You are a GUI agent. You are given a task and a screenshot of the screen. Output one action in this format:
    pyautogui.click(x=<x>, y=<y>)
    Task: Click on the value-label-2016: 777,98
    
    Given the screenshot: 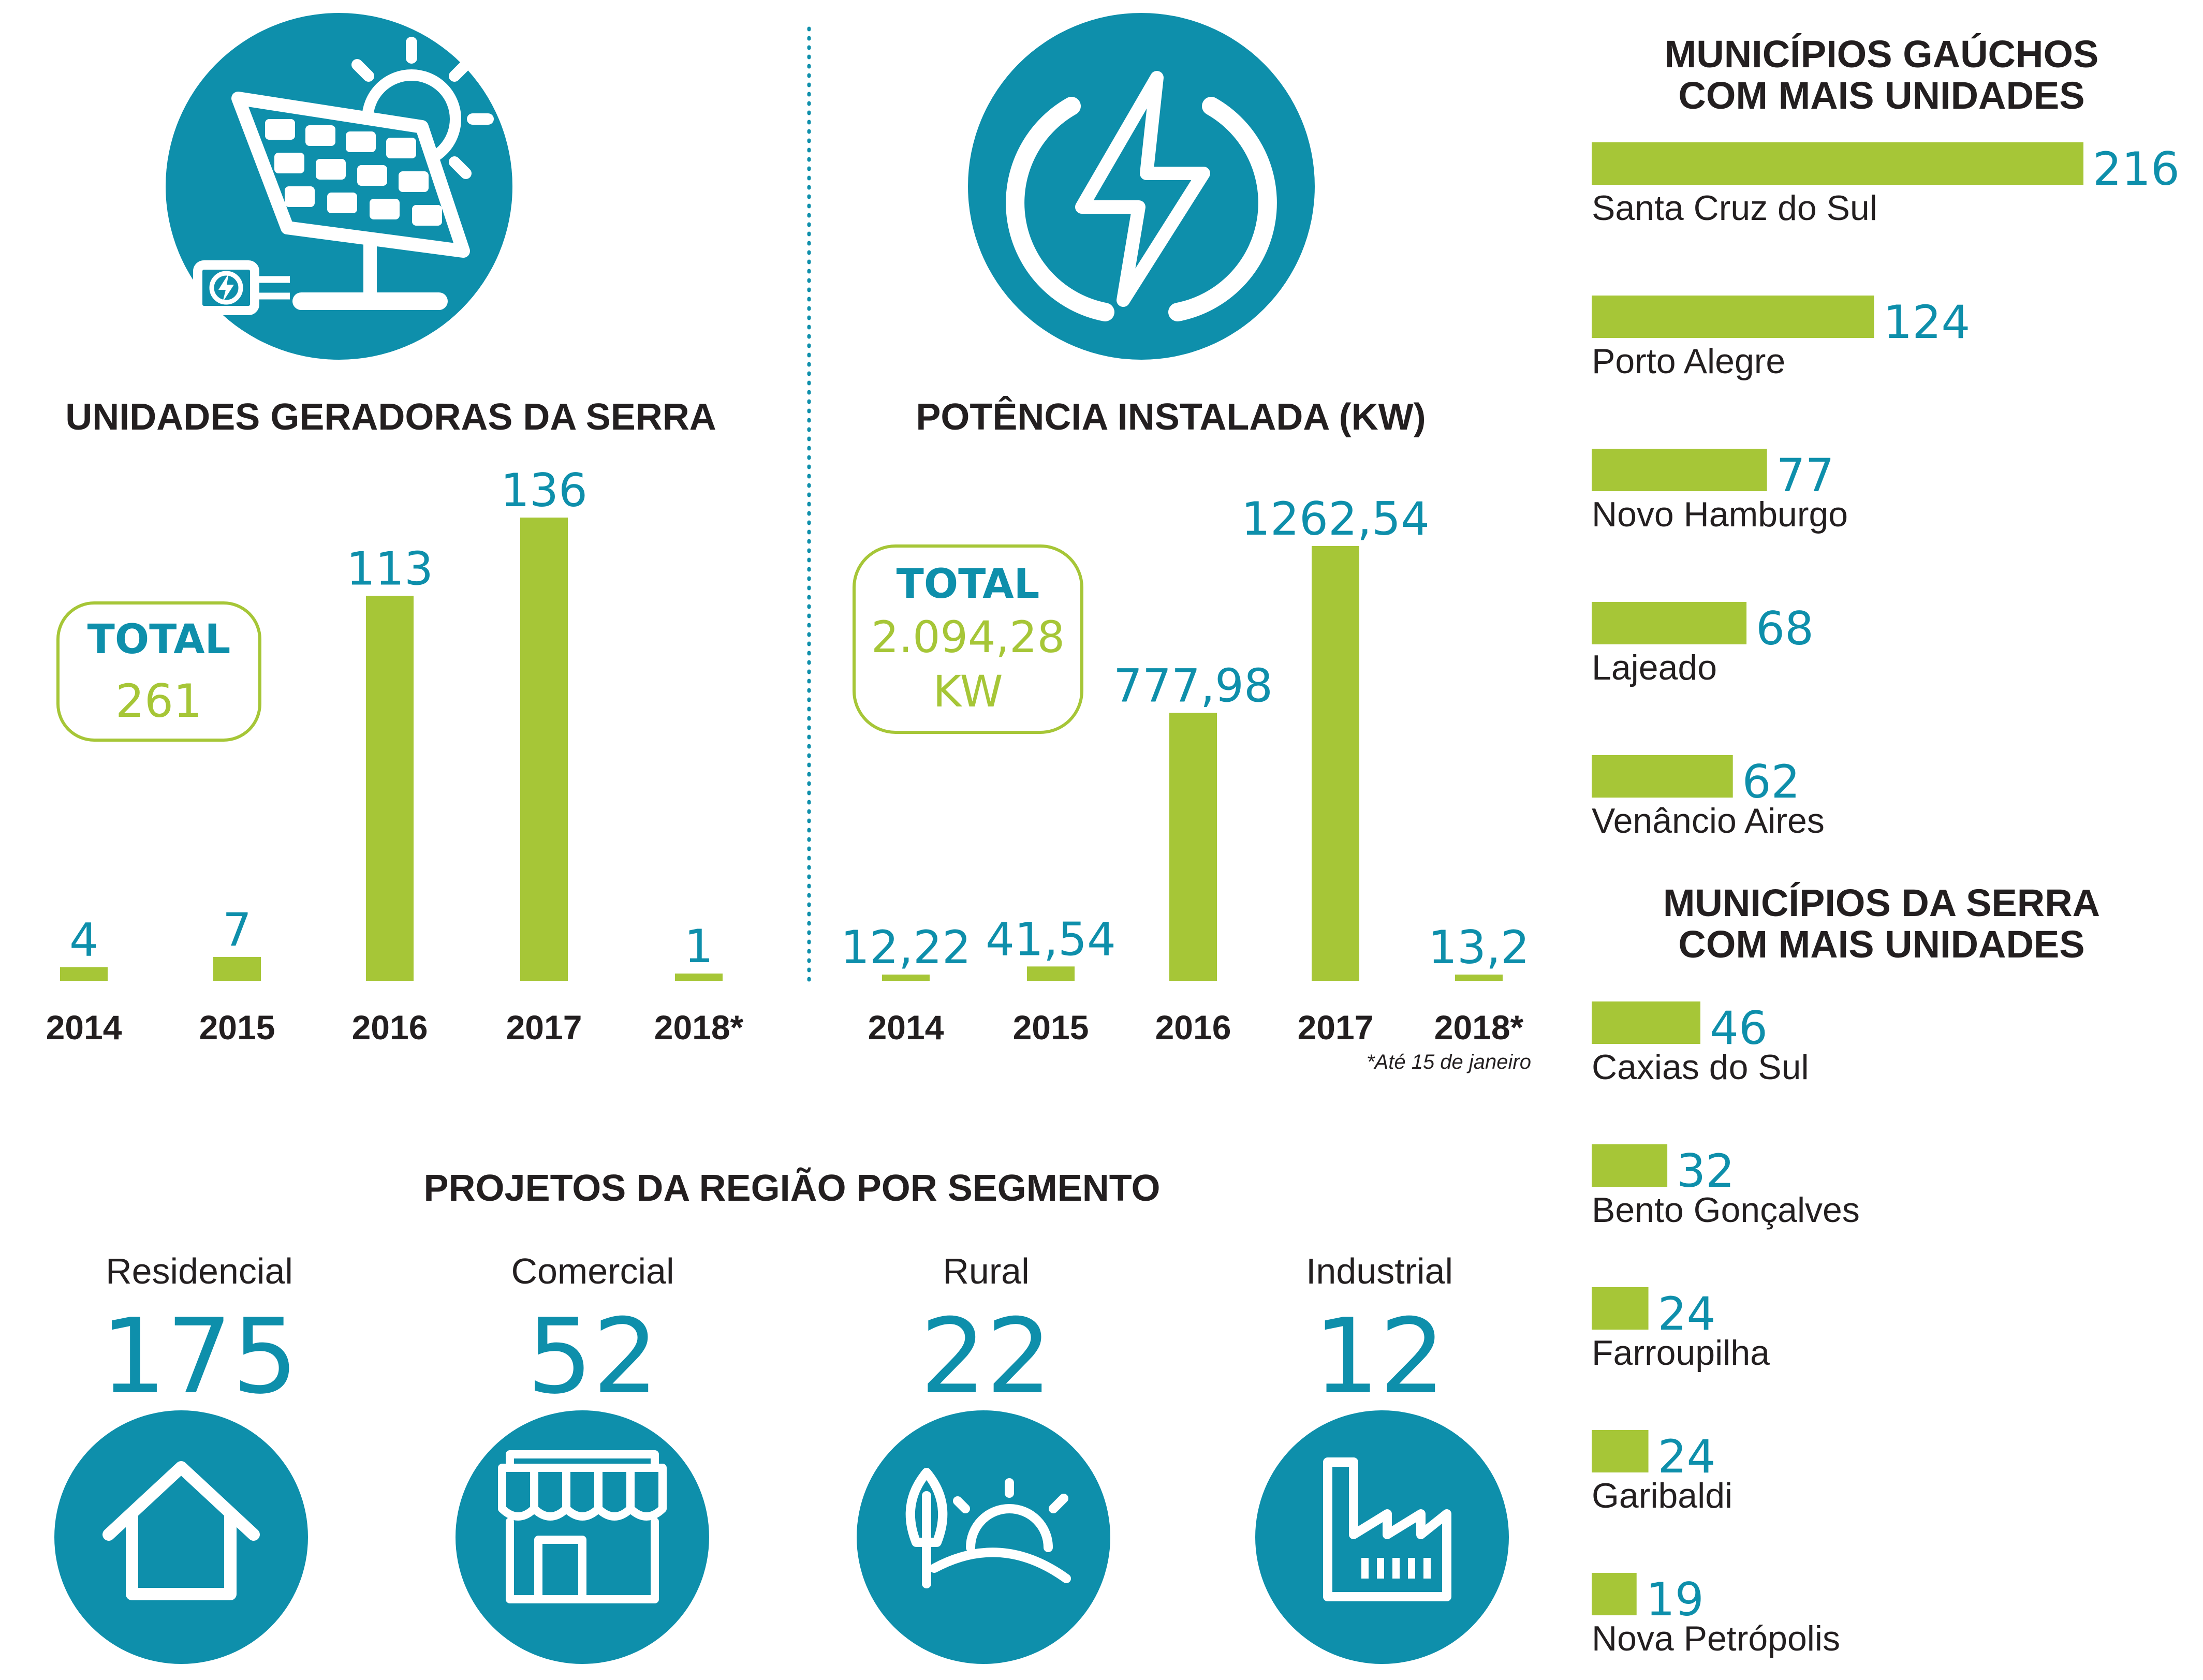 What is the action you would take?
    pyautogui.click(x=1193, y=685)
    